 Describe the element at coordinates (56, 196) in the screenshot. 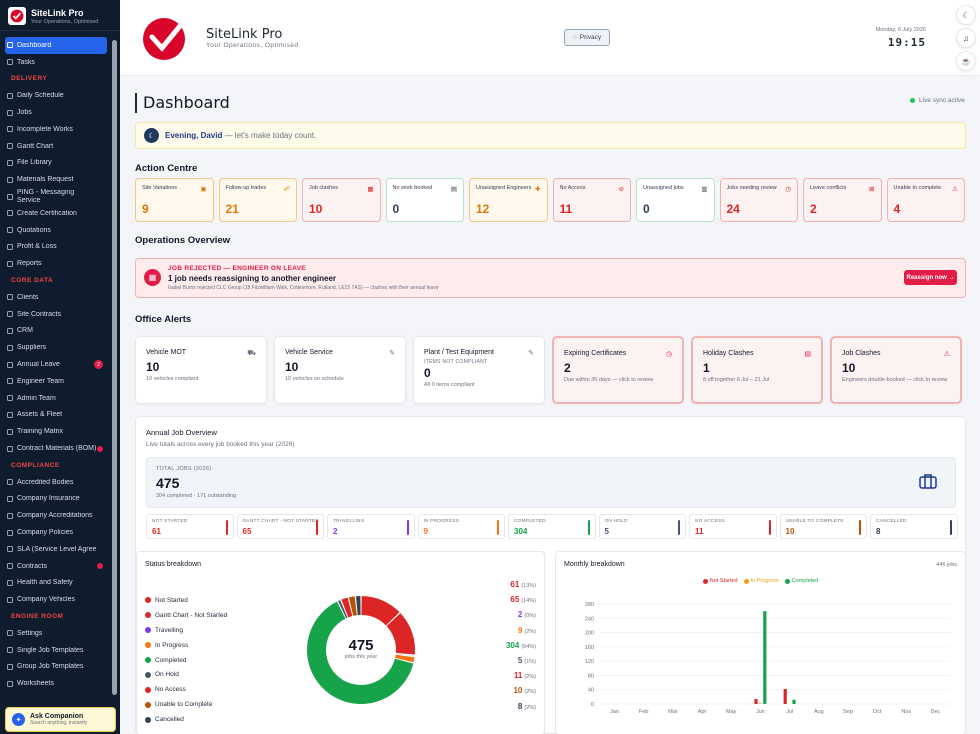

I see `sidebar-item-ping-messaging-service: PING - Messaging Service` at that location.